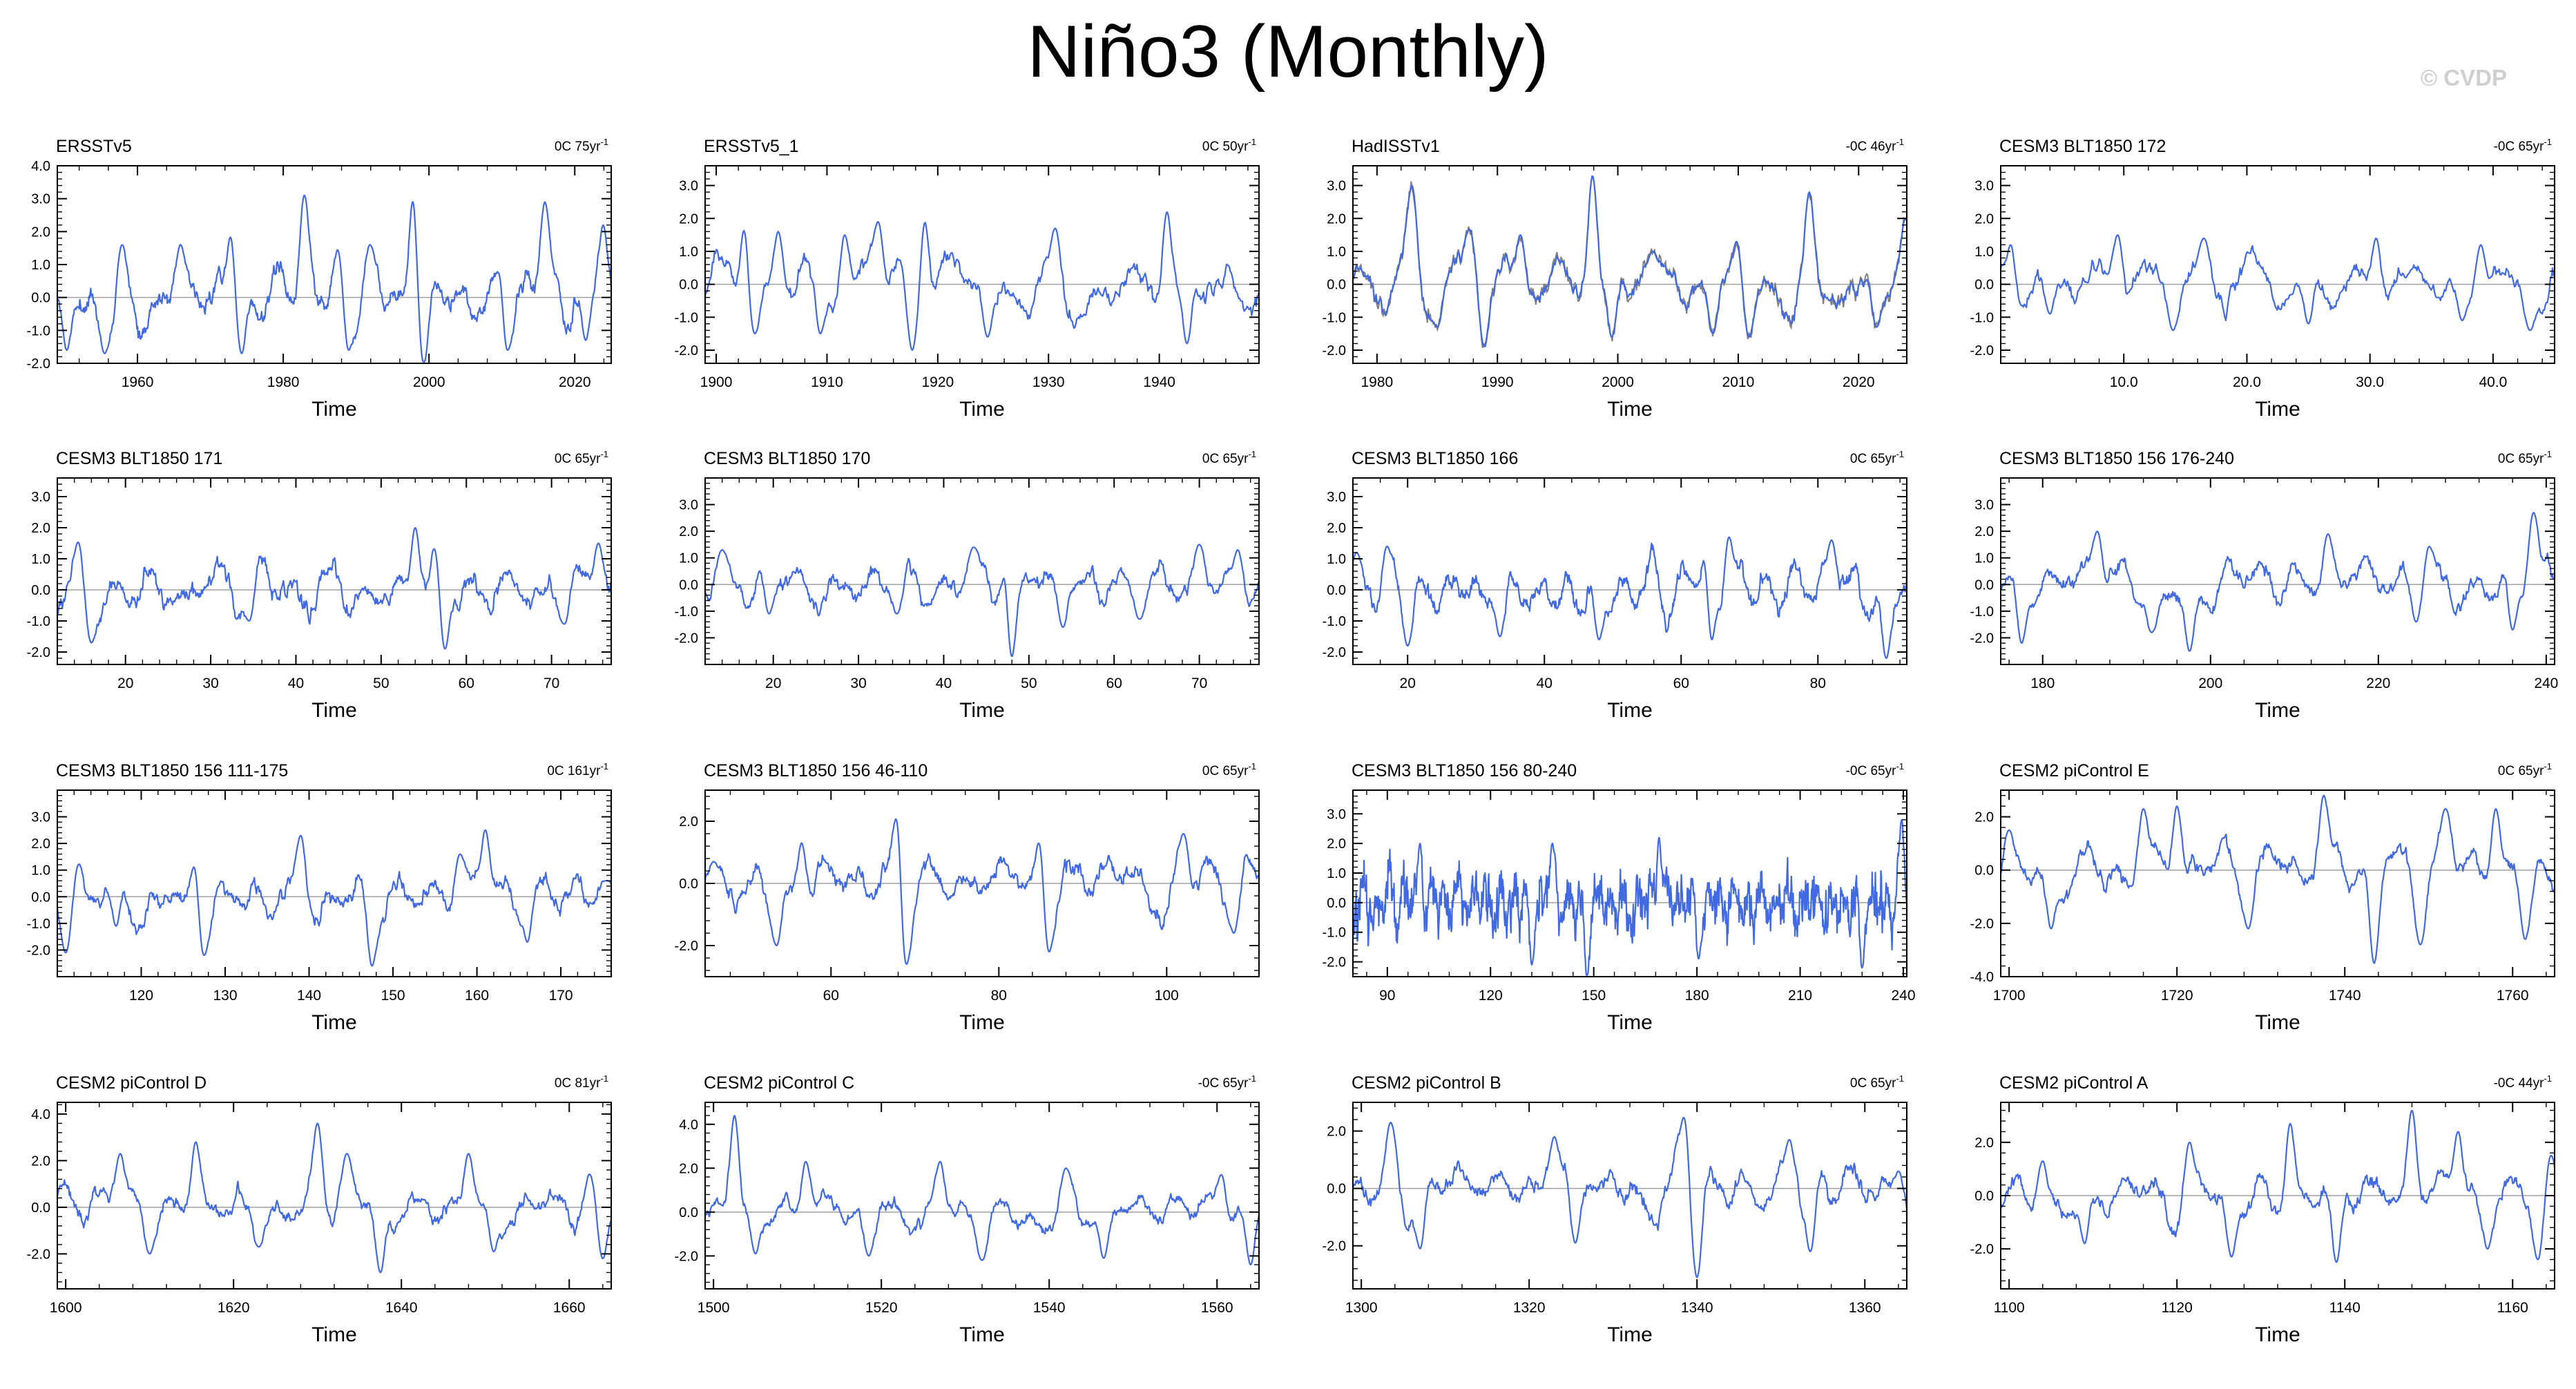 The width and height of the screenshot is (2576, 1389). Describe the element at coordinates (1818, 683) in the screenshot. I see `x-tick-label: 80` at that location.